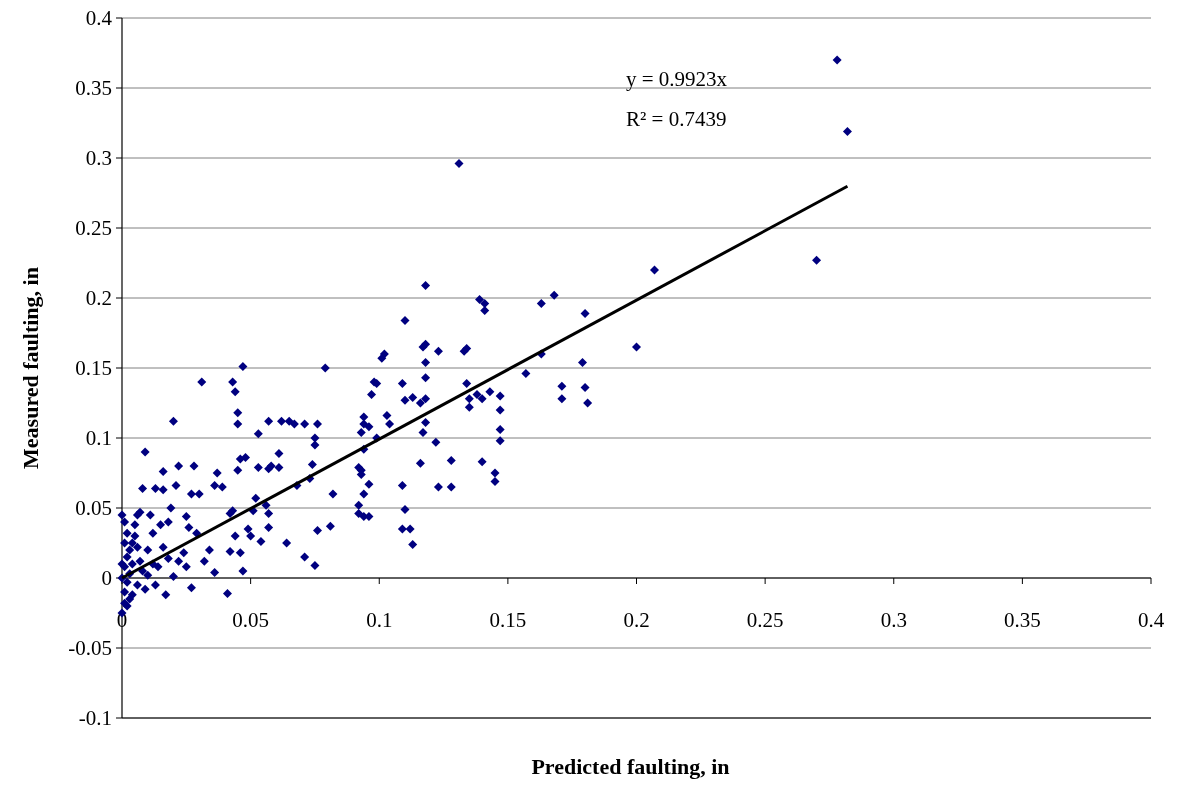  What do you see at coordinates (630, 766) in the screenshot?
I see `x-axis-title: Predicted faulting, in` at bounding box center [630, 766].